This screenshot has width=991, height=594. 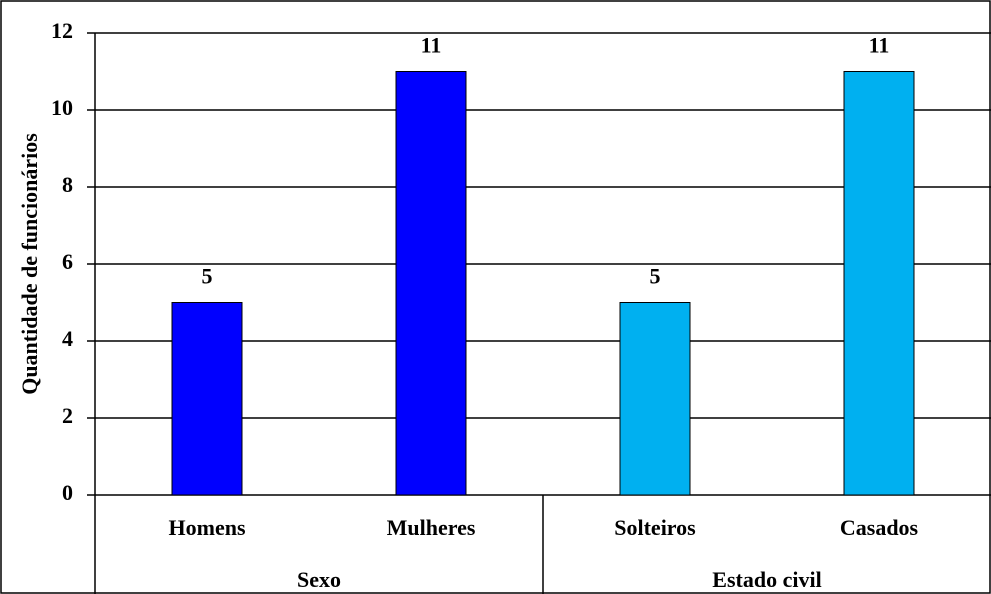 What do you see at coordinates (62, 30) in the screenshot?
I see `y-tick-label: 12` at bounding box center [62, 30].